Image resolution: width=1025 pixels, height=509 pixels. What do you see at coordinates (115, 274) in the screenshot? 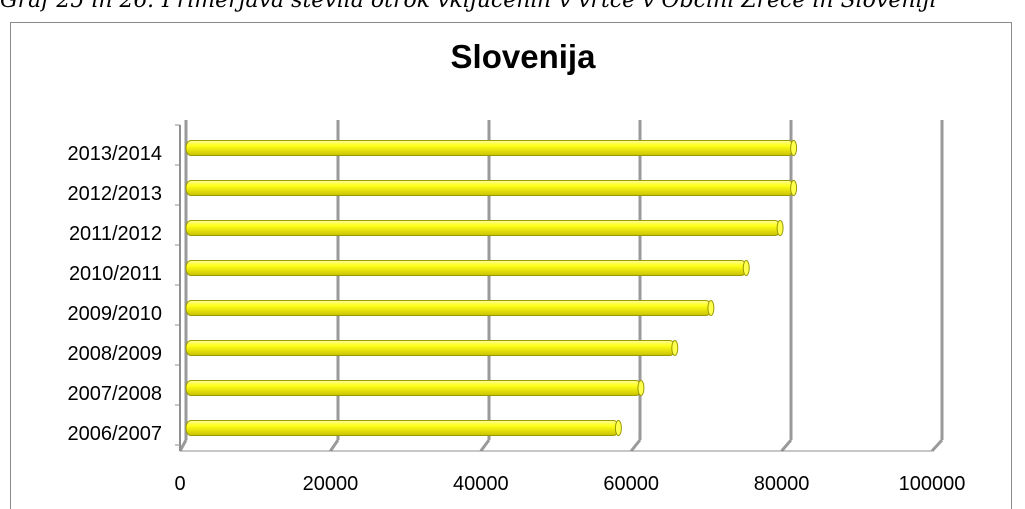
I see `y-tick-label: 2010/2011` at bounding box center [115, 274].